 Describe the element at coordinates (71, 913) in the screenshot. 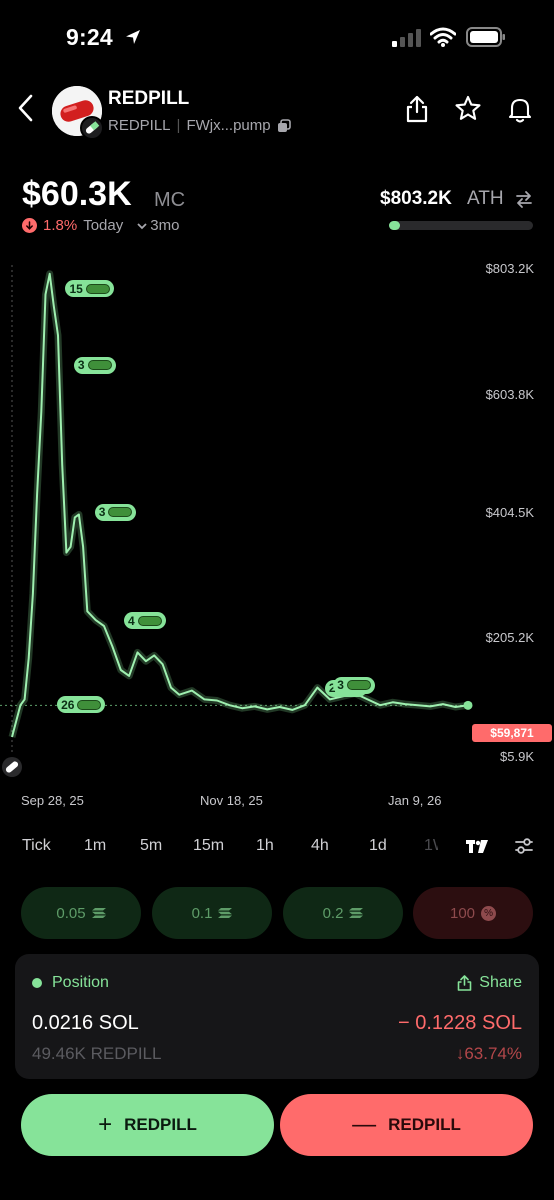

I see `quick-buy-amount: 0.05` at that location.